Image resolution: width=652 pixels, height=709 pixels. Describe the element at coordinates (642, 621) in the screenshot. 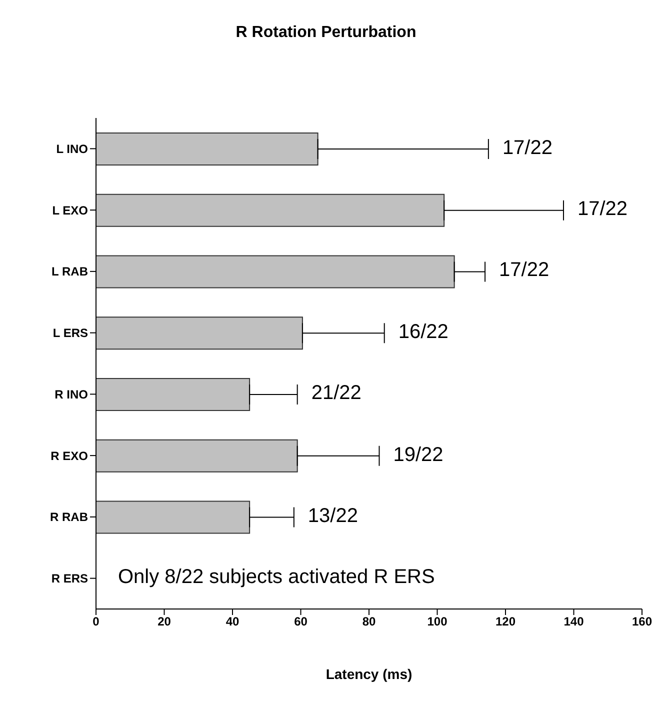

I see `x-tick-label: 160` at that location.